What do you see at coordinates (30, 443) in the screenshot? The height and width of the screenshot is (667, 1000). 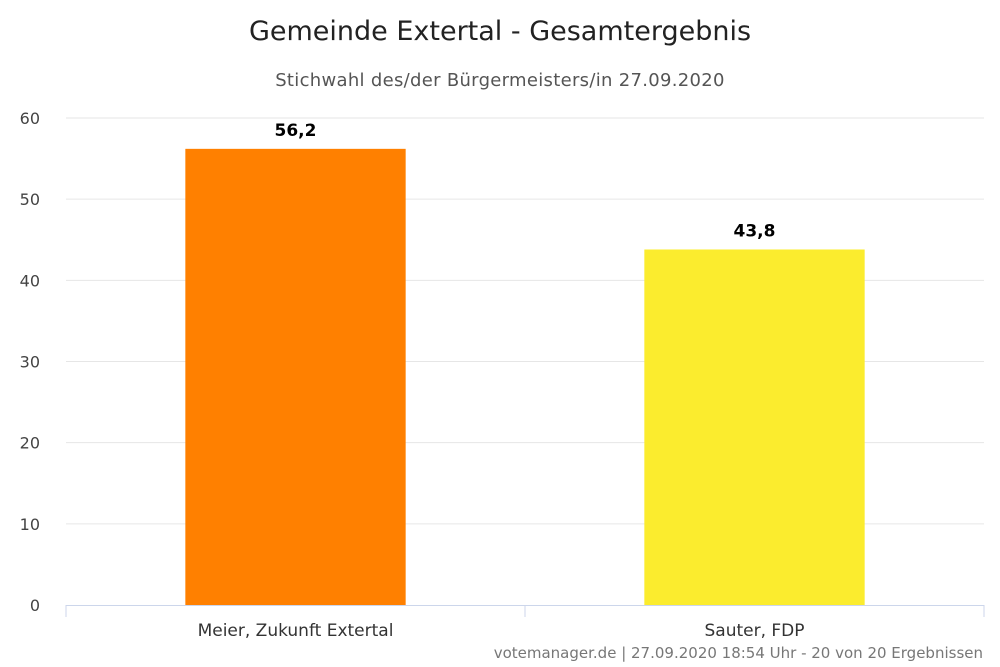 I see `y-tick-label: 20` at bounding box center [30, 443].